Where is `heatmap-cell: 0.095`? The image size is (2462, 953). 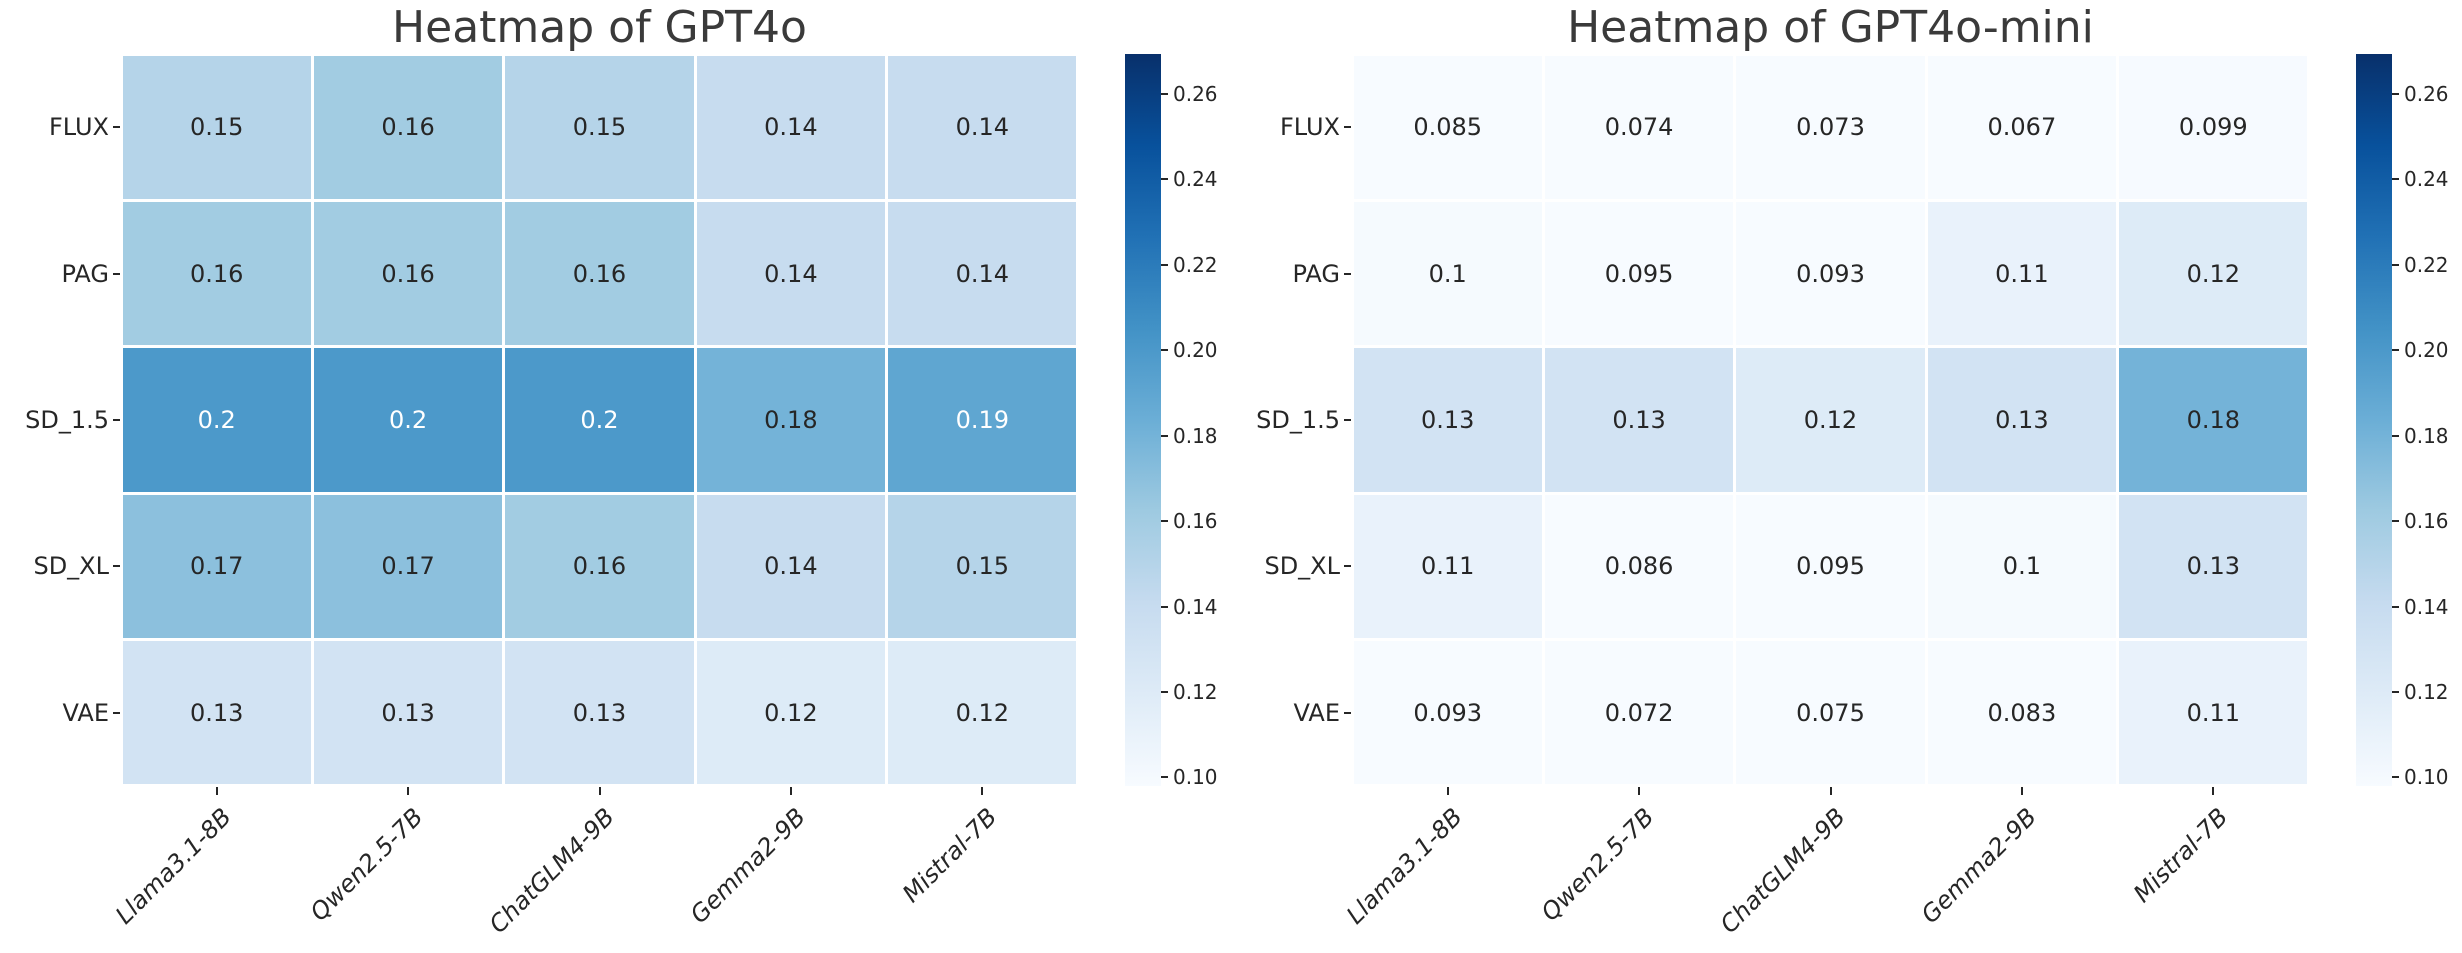
heatmap-cell: 0.095 is located at coordinates (1639, 273).